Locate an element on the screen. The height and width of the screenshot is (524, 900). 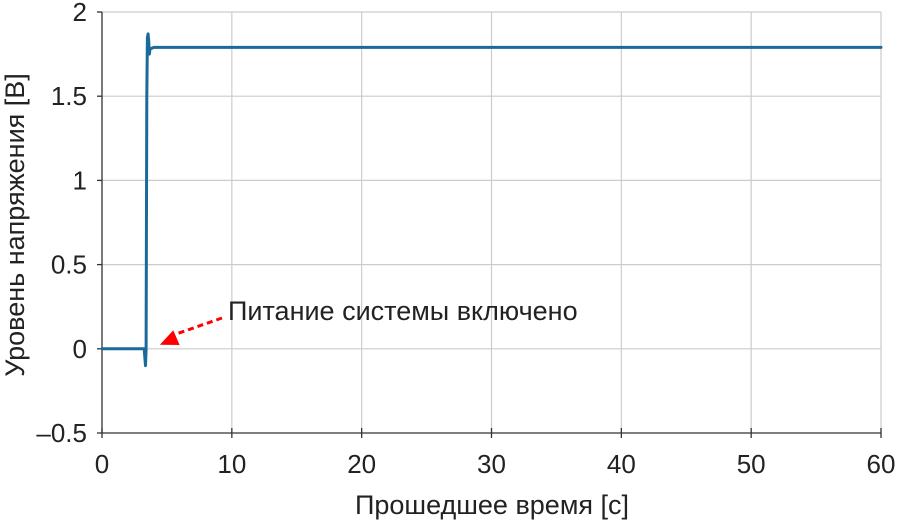
annotation-layer: Питание системы включено is located at coordinates (368, 320).